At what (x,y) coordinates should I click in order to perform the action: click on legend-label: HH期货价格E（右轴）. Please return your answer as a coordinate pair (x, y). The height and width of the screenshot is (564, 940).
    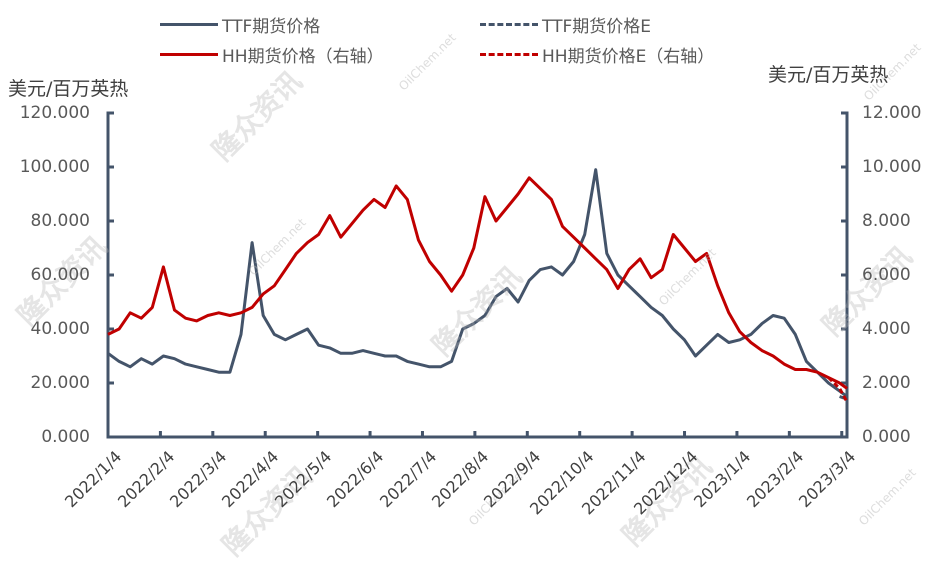
    Looking at the image, I should click on (628, 57).